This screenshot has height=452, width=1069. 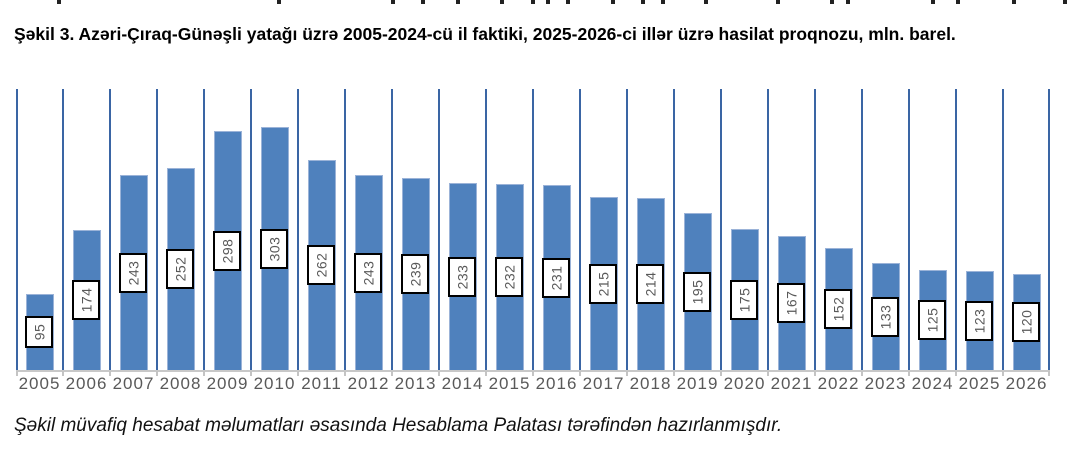 I want to click on bar-value-text: 298, so click(x=227, y=251).